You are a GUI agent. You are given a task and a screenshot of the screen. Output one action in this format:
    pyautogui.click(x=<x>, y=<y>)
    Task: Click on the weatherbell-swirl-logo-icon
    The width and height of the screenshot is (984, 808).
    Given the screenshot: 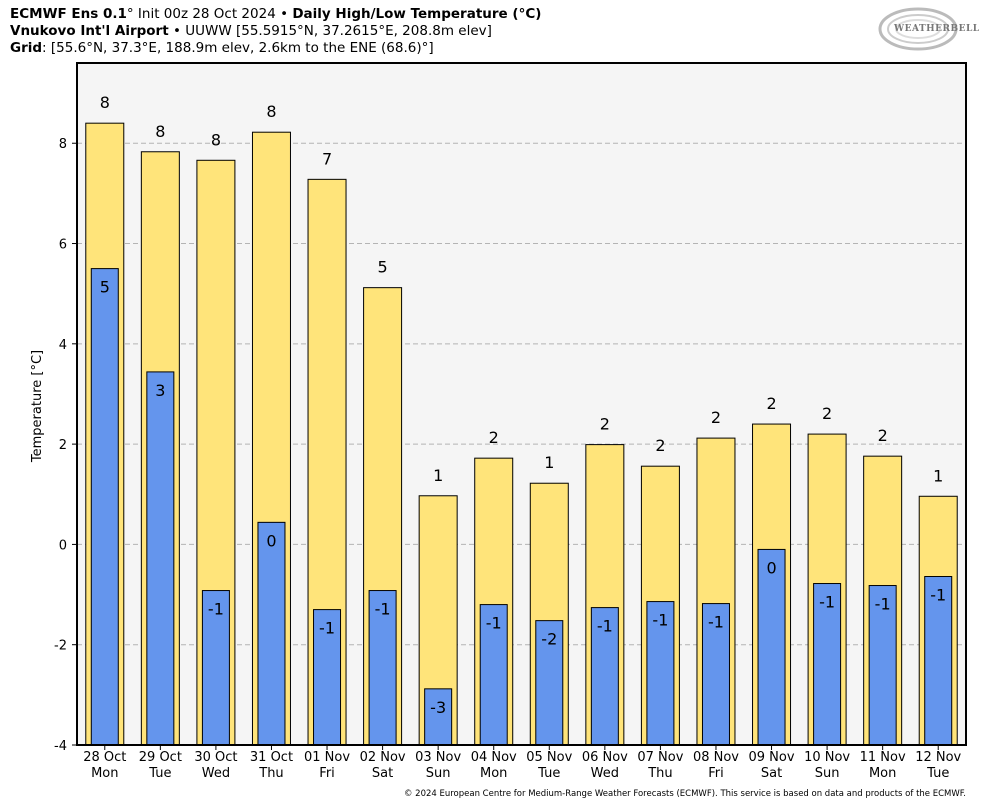 What is the action you would take?
    pyautogui.click(x=918, y=29)
    